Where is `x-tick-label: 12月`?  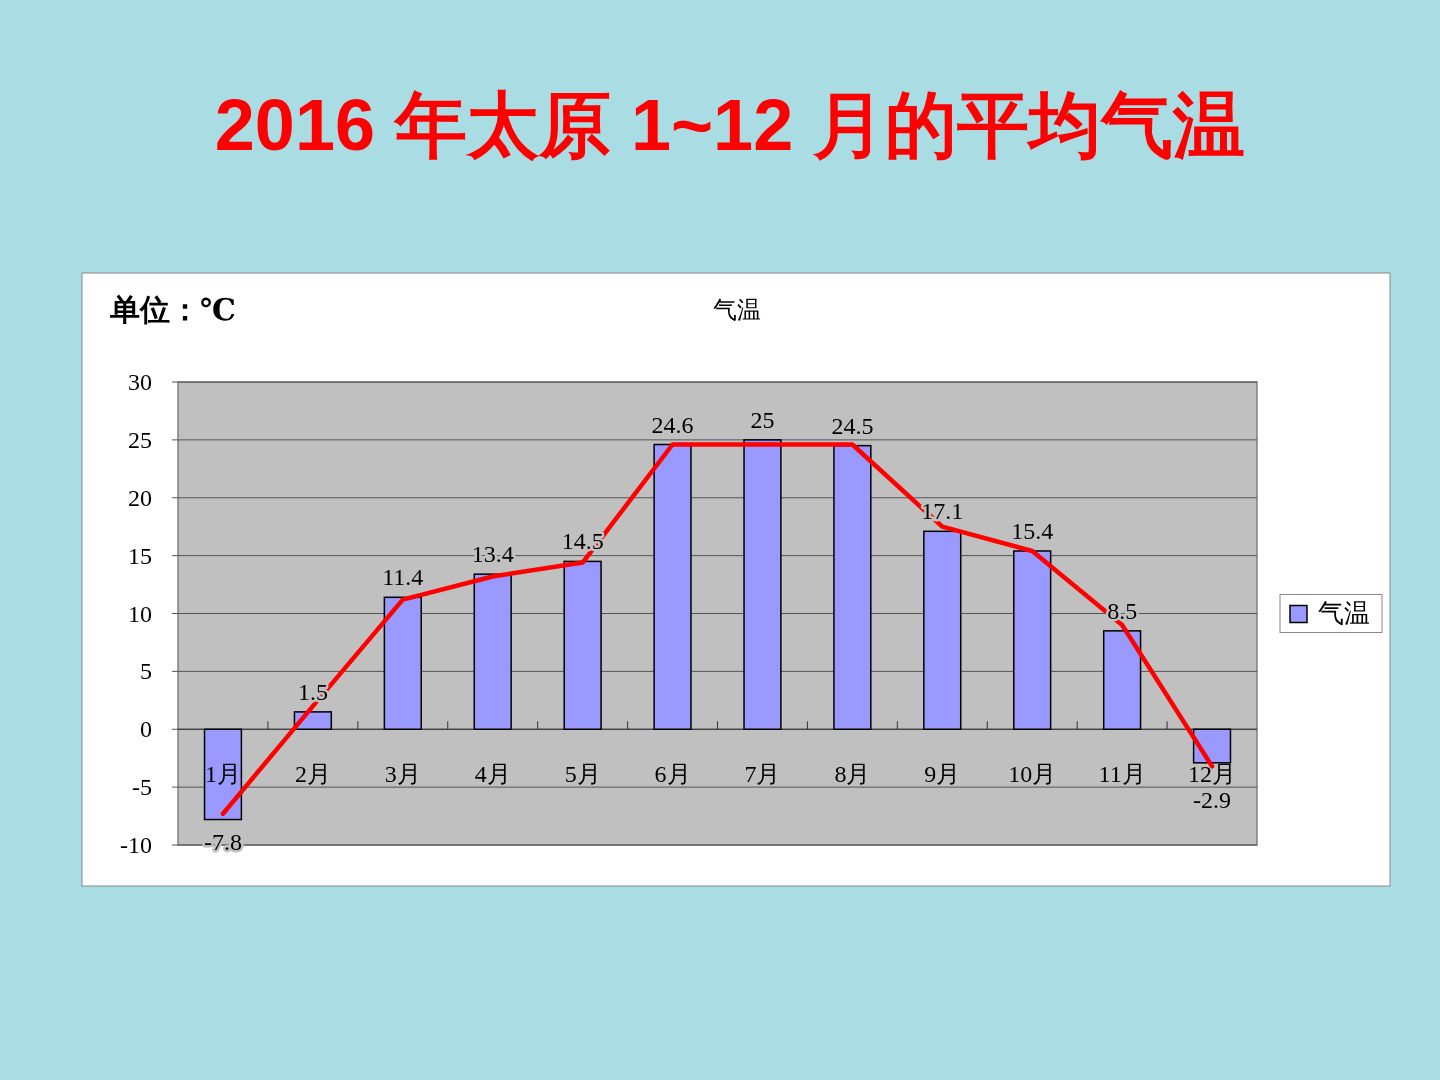 x-tick-label: 12月 is located at coordinates (1212, 774).